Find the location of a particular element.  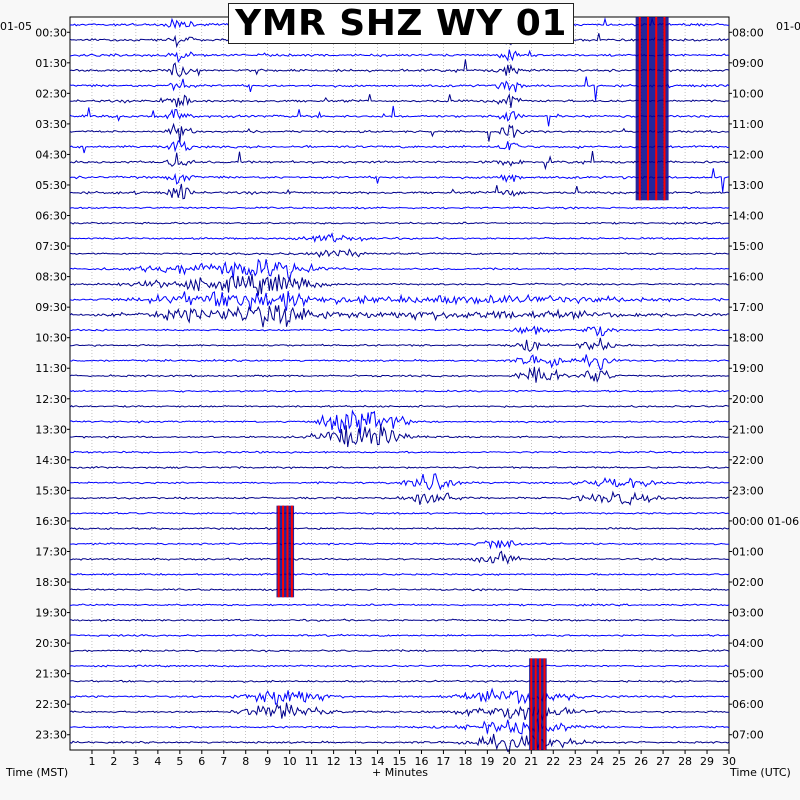

x-tick-label-14: 14 is located at coordinates (378, 761).